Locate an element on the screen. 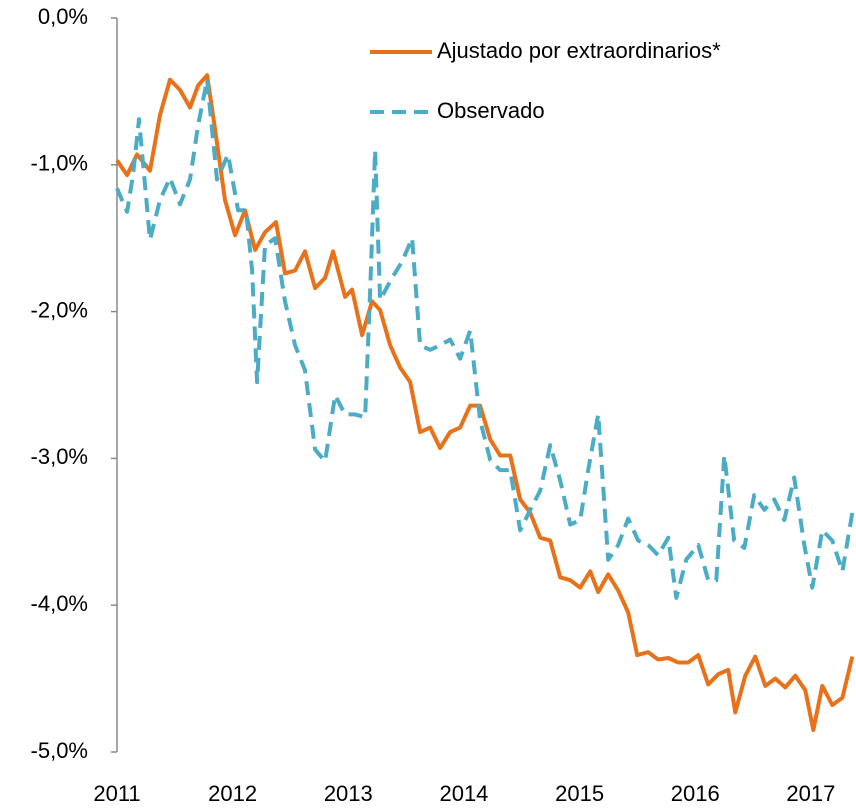  y-tick-label: 0,0% is located at coordinates (63, 16).